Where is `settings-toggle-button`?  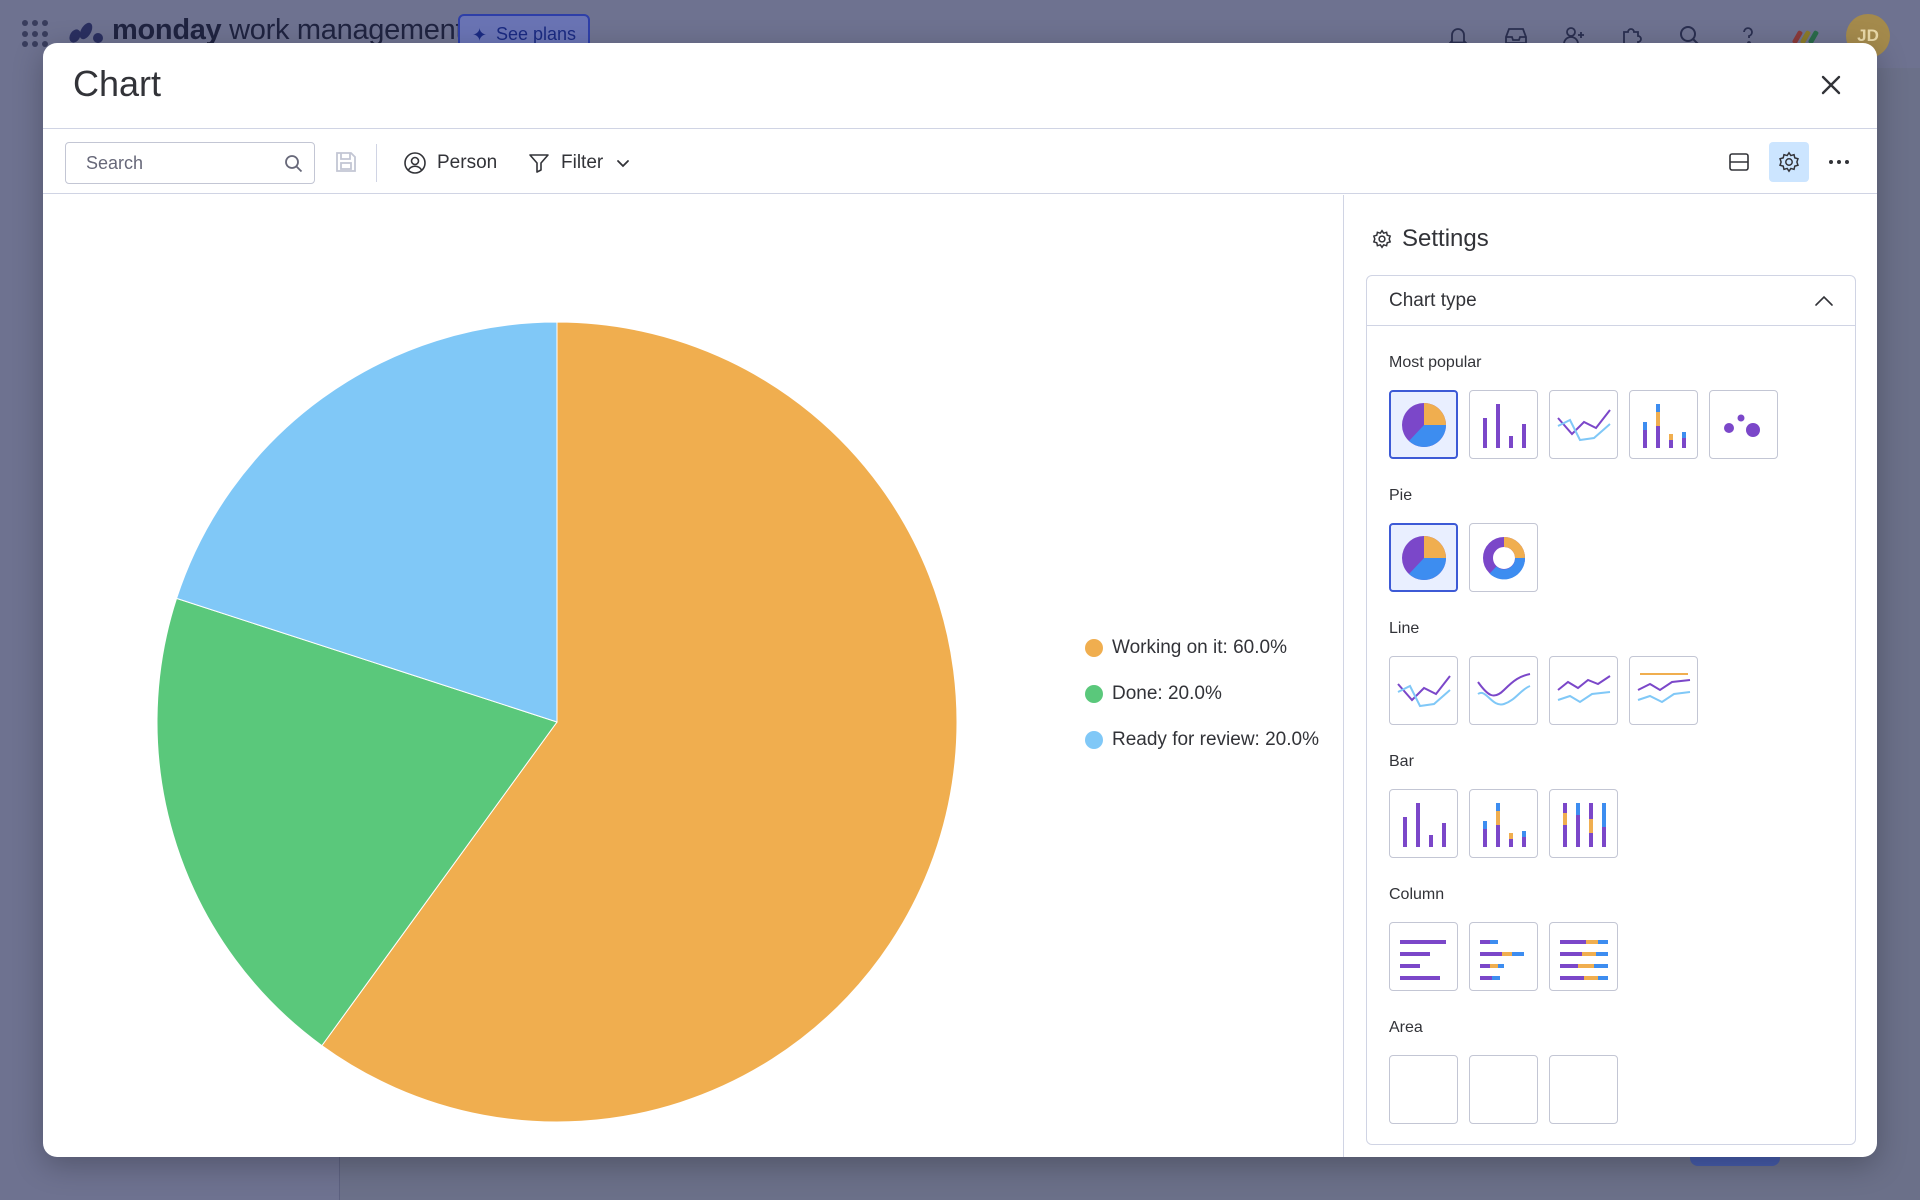
settings-toggle-button is located at coordinates (1789, 162).